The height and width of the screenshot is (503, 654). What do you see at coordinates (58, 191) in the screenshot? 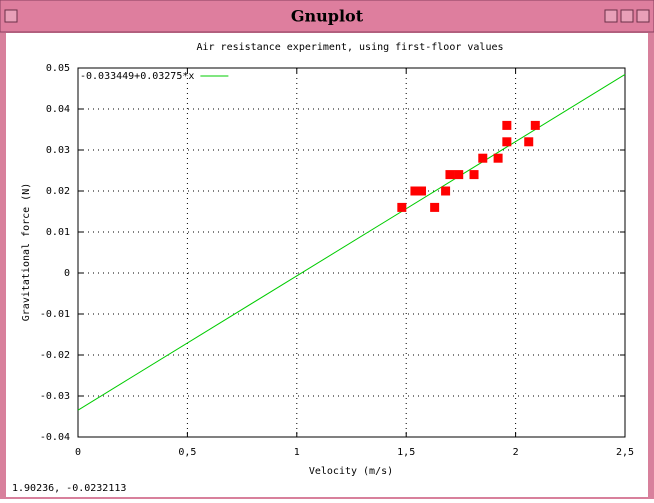
I see `y-tick-label: 0.02` at bounding box center [58, 191].